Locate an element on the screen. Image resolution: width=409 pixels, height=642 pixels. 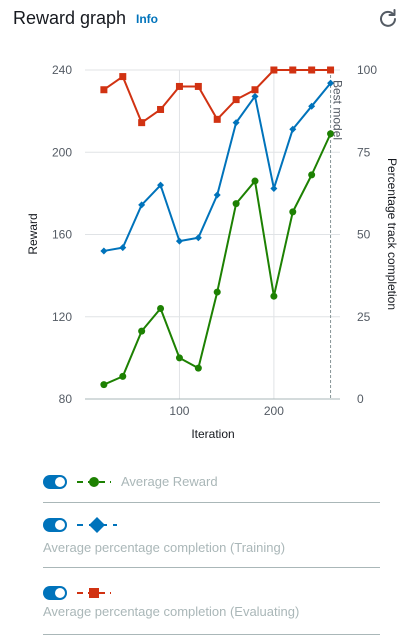
square-marker-icon is located at coordinates (94, 593).